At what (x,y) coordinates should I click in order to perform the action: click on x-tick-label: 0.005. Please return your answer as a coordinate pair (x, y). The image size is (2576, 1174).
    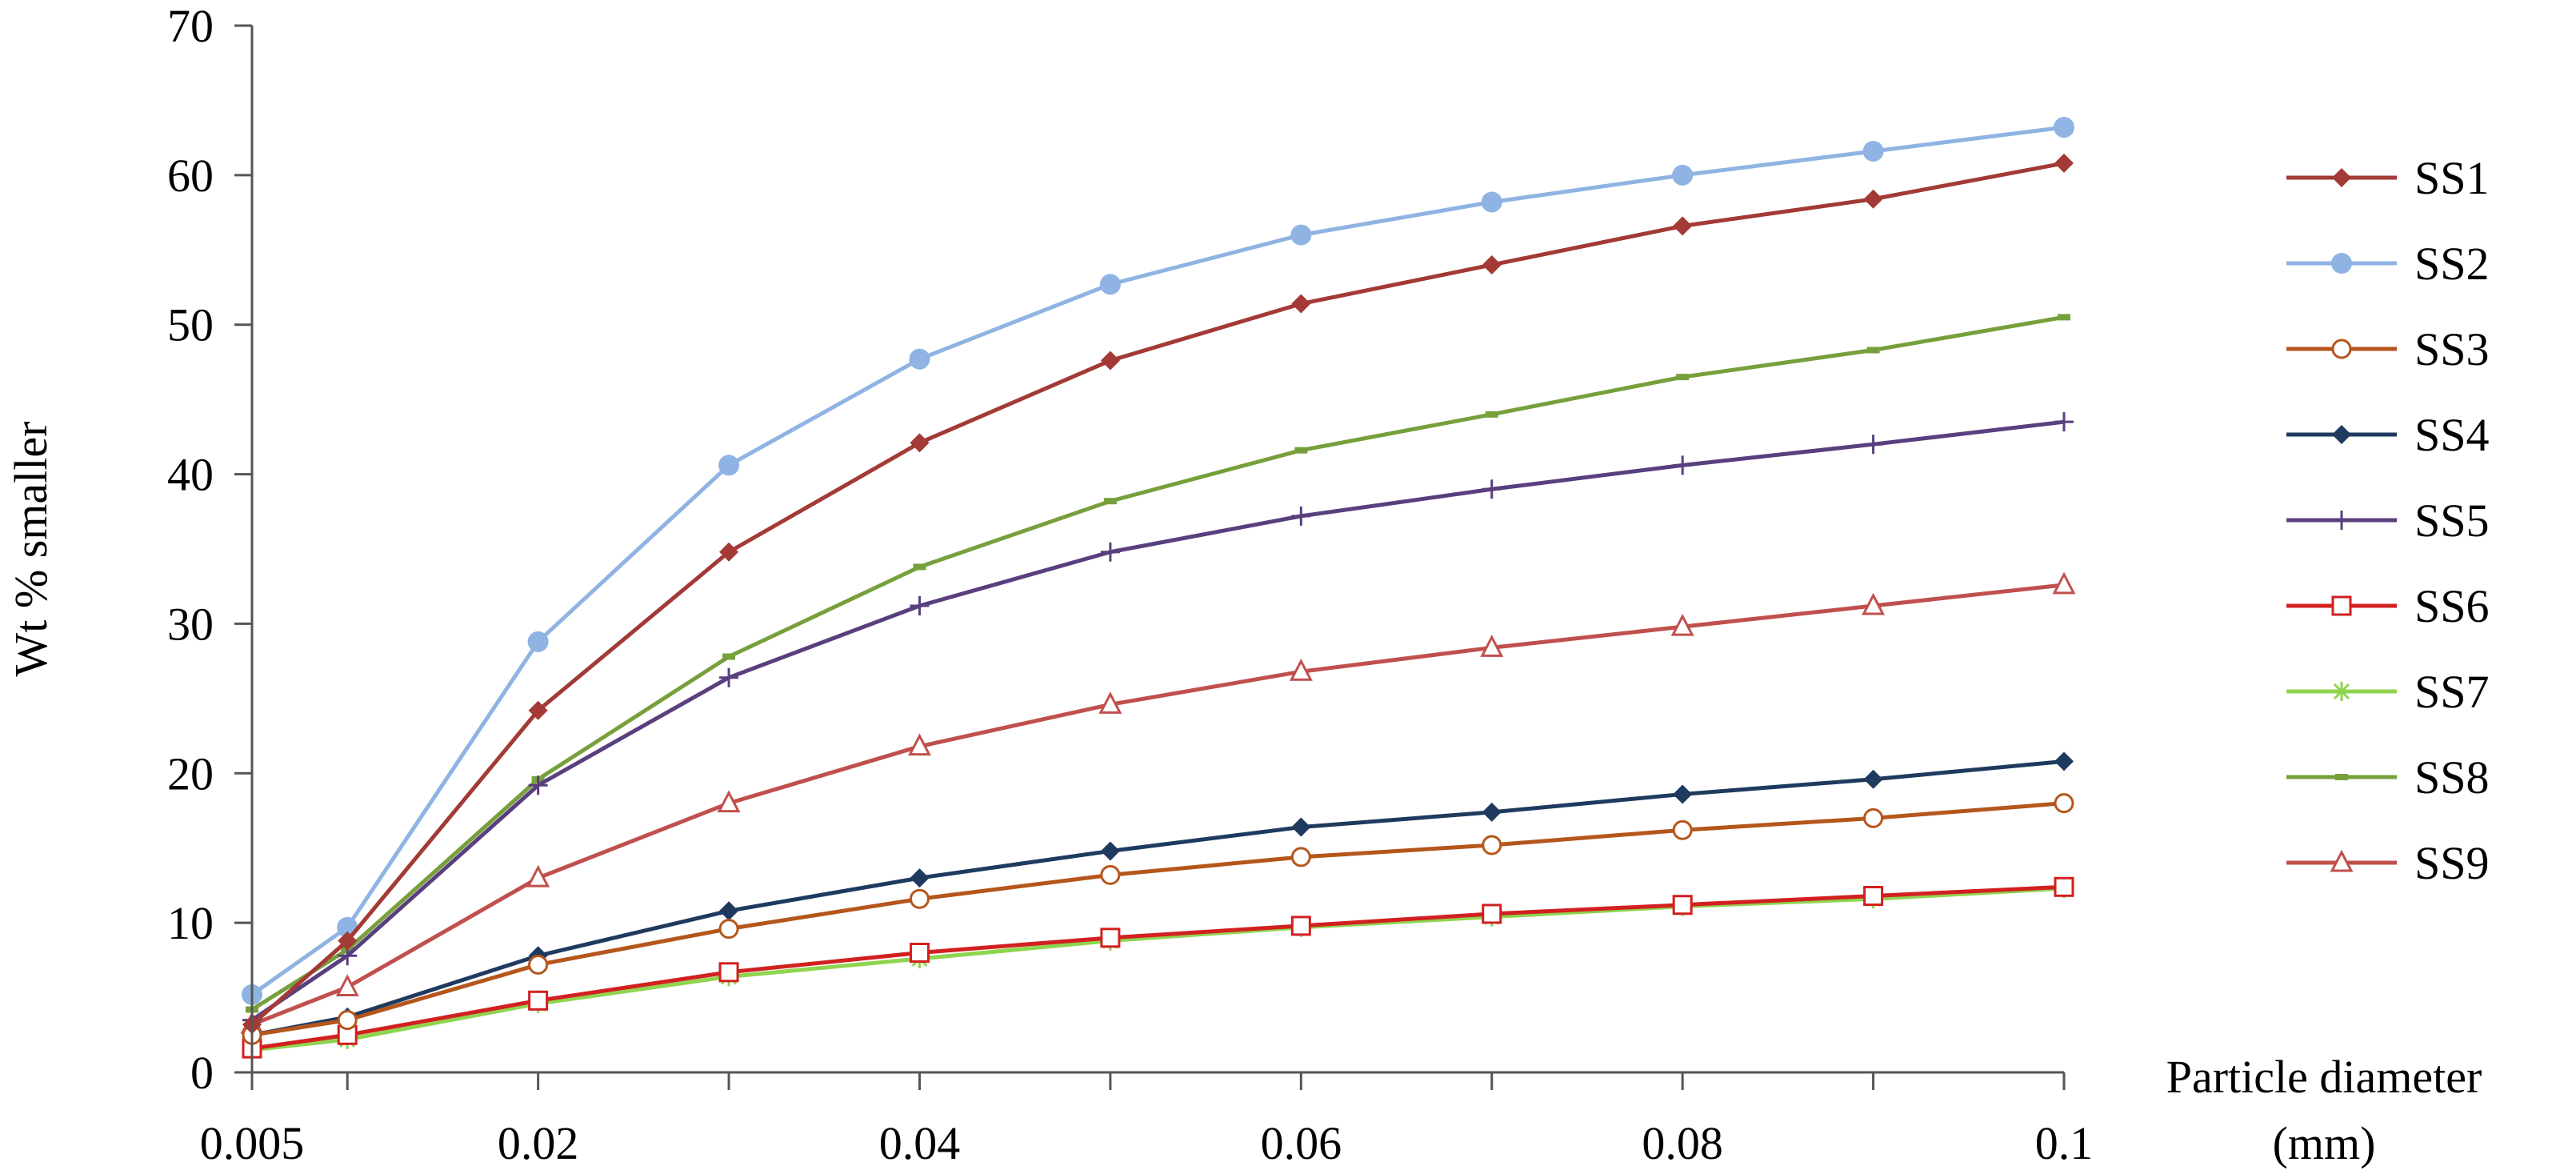
    Looking at the image, I should click on (252, 1143).